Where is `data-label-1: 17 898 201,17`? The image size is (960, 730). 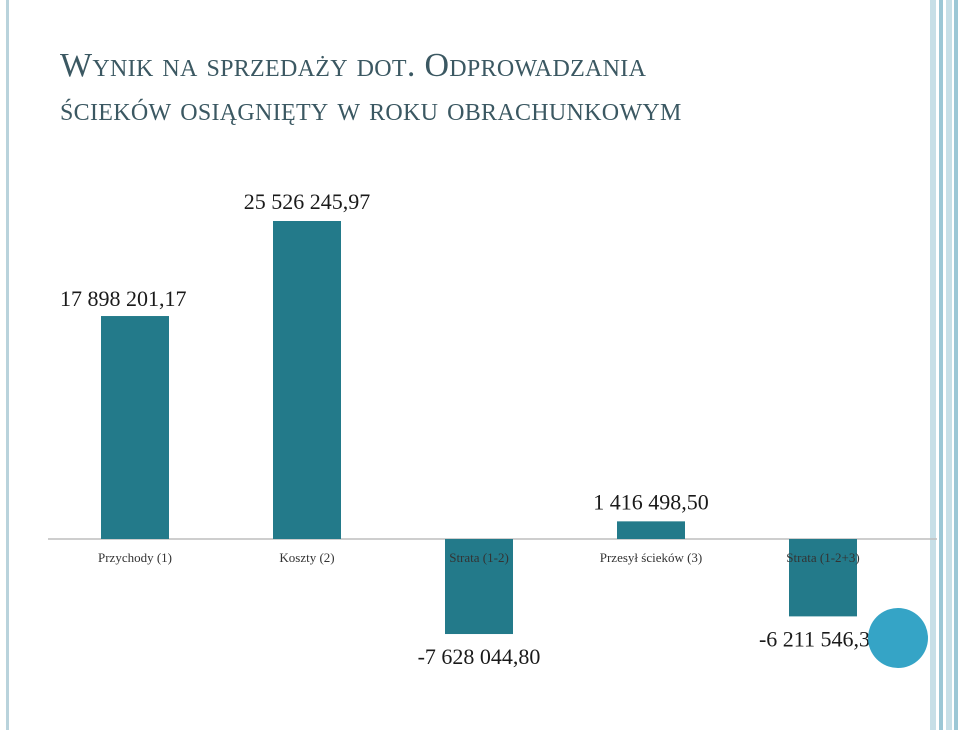 data-label-1: 17 898 201,17 is located at coordinates (123, 298).